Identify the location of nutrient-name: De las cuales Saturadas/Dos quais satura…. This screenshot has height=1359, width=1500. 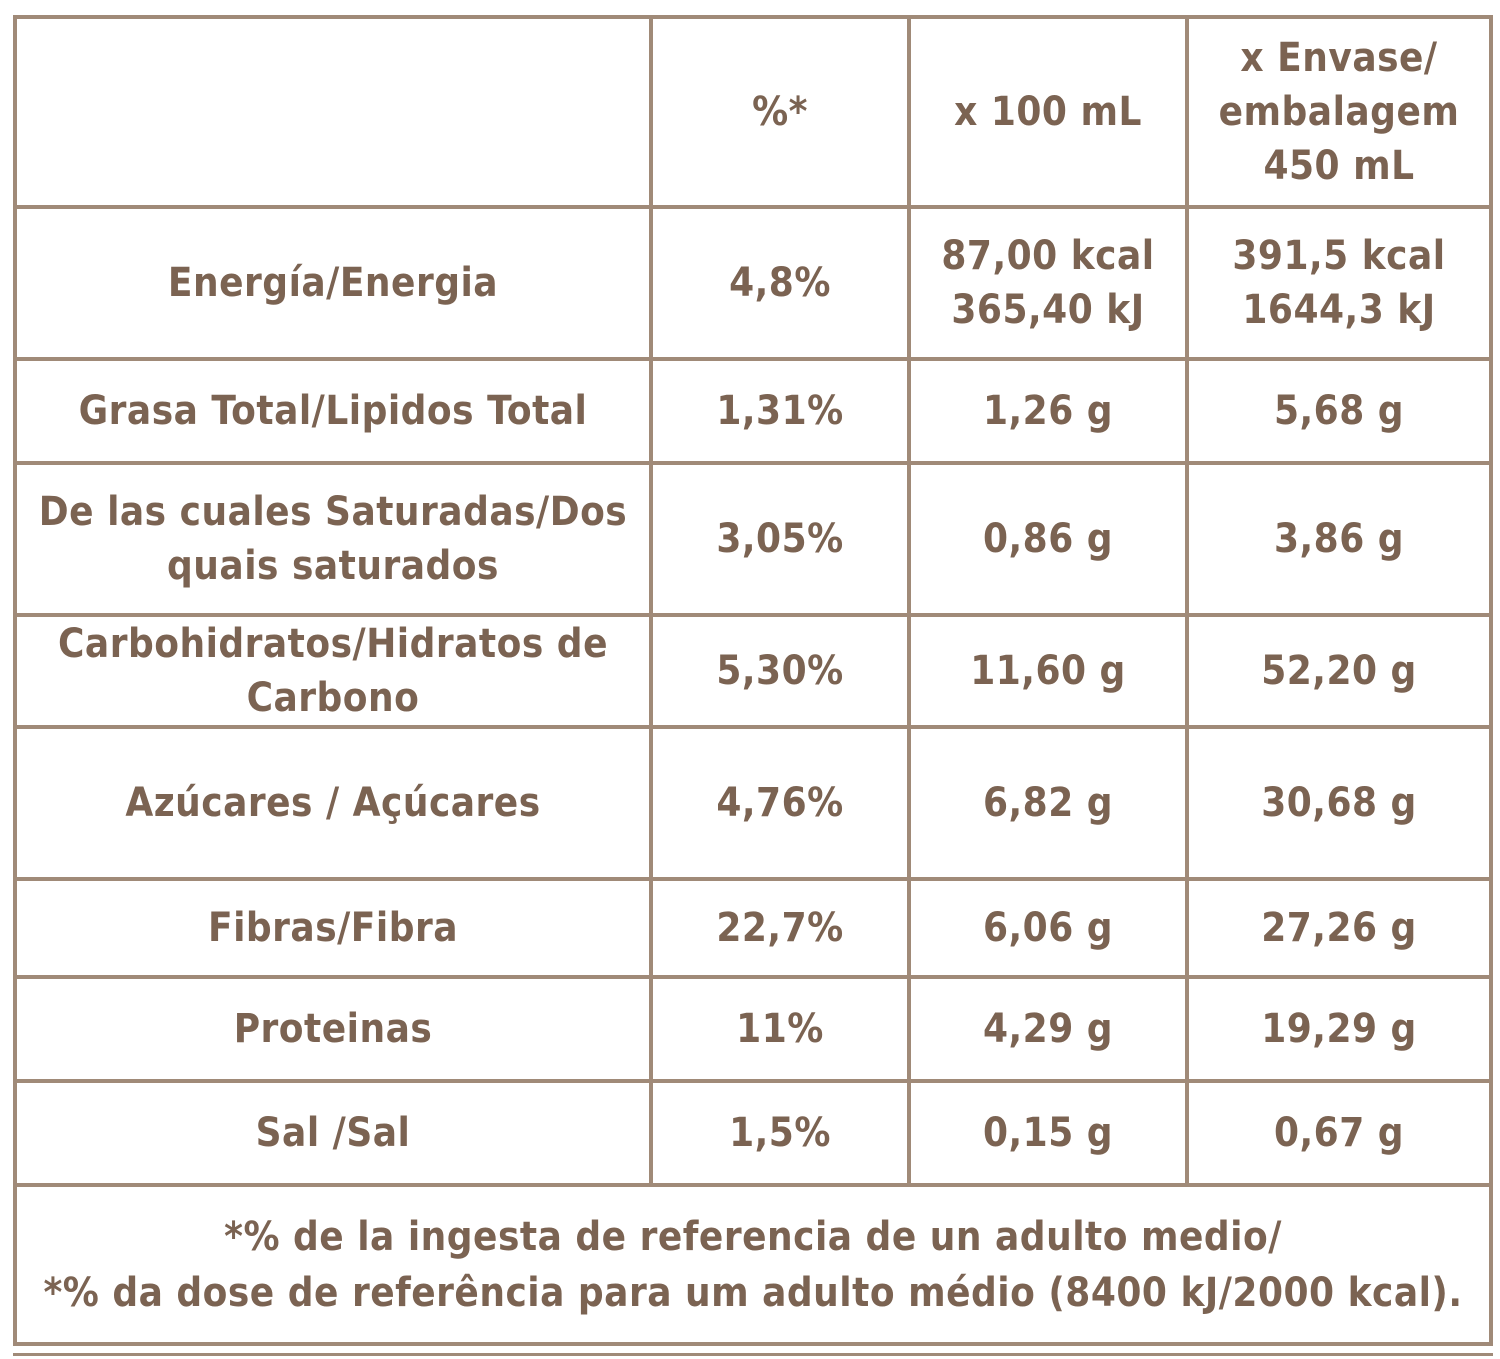
(333, 539).